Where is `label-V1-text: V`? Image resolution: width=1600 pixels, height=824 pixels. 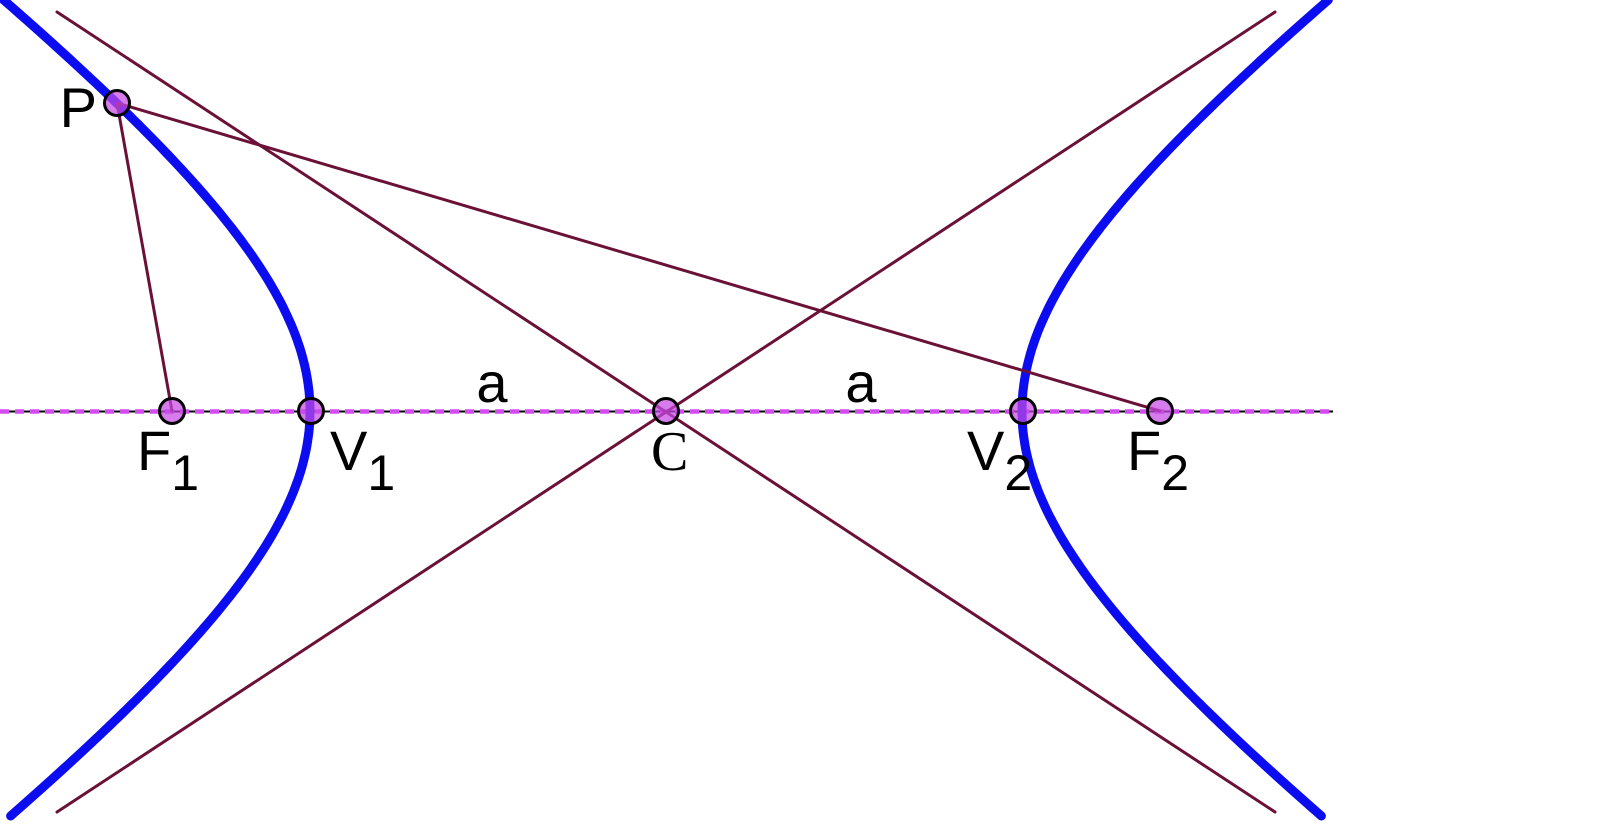 label-V1-text: V is located at coordinates (349, 450).